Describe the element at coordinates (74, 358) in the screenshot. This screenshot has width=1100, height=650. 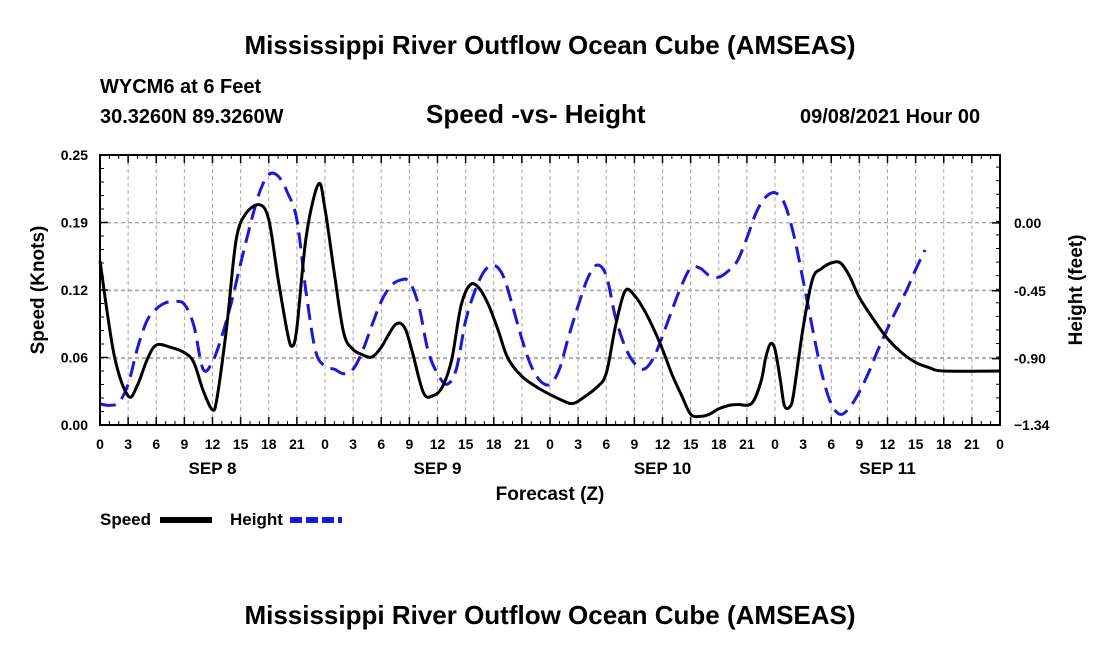
I see `y-tick-label: 0.06` at that location.